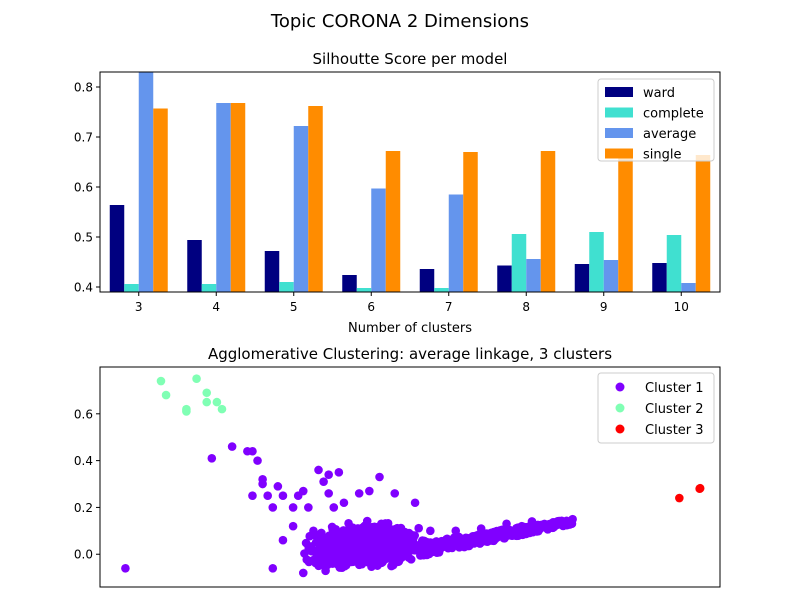  What do you see at coordinates (669, 134) in the screenshot?
I see `bar-legend-label-average: average` at bounding box center [669, 134].